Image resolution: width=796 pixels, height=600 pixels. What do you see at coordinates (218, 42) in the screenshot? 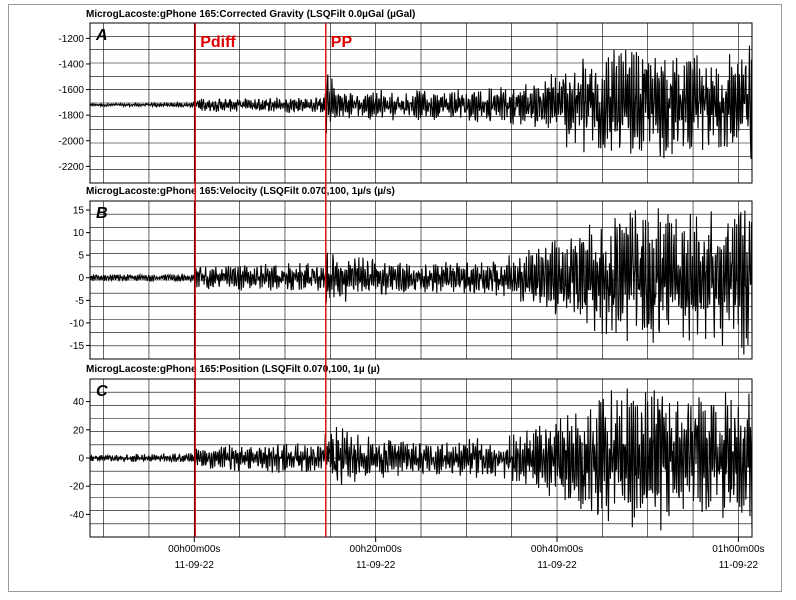
I see `phase-marker-label: Pdiff` at bounding box center [218, 42].